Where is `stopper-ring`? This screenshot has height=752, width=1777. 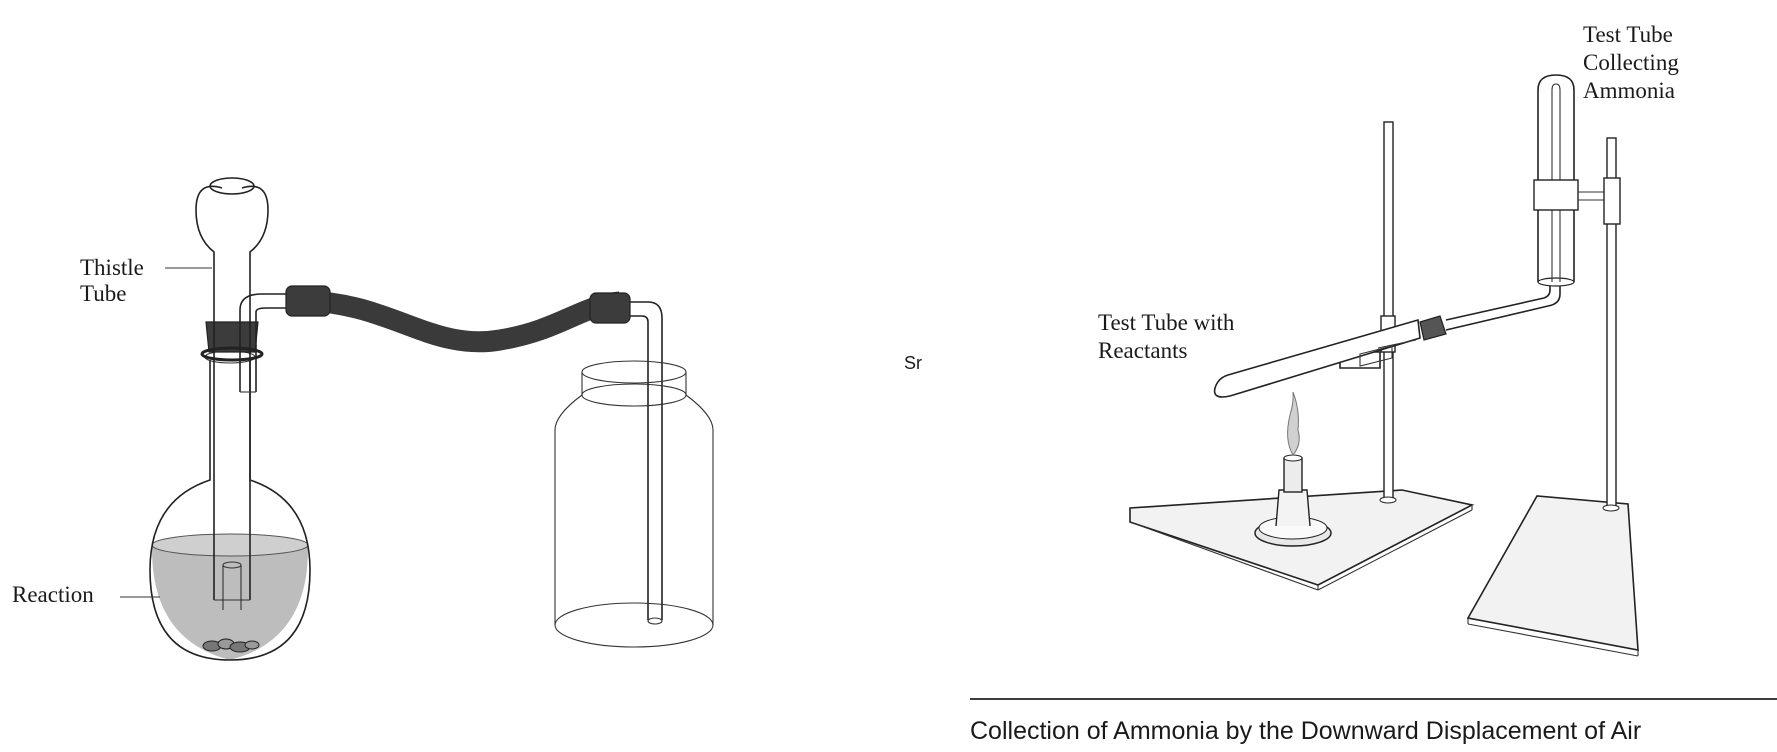
stopper-ring is located at coordinates (232, 354).